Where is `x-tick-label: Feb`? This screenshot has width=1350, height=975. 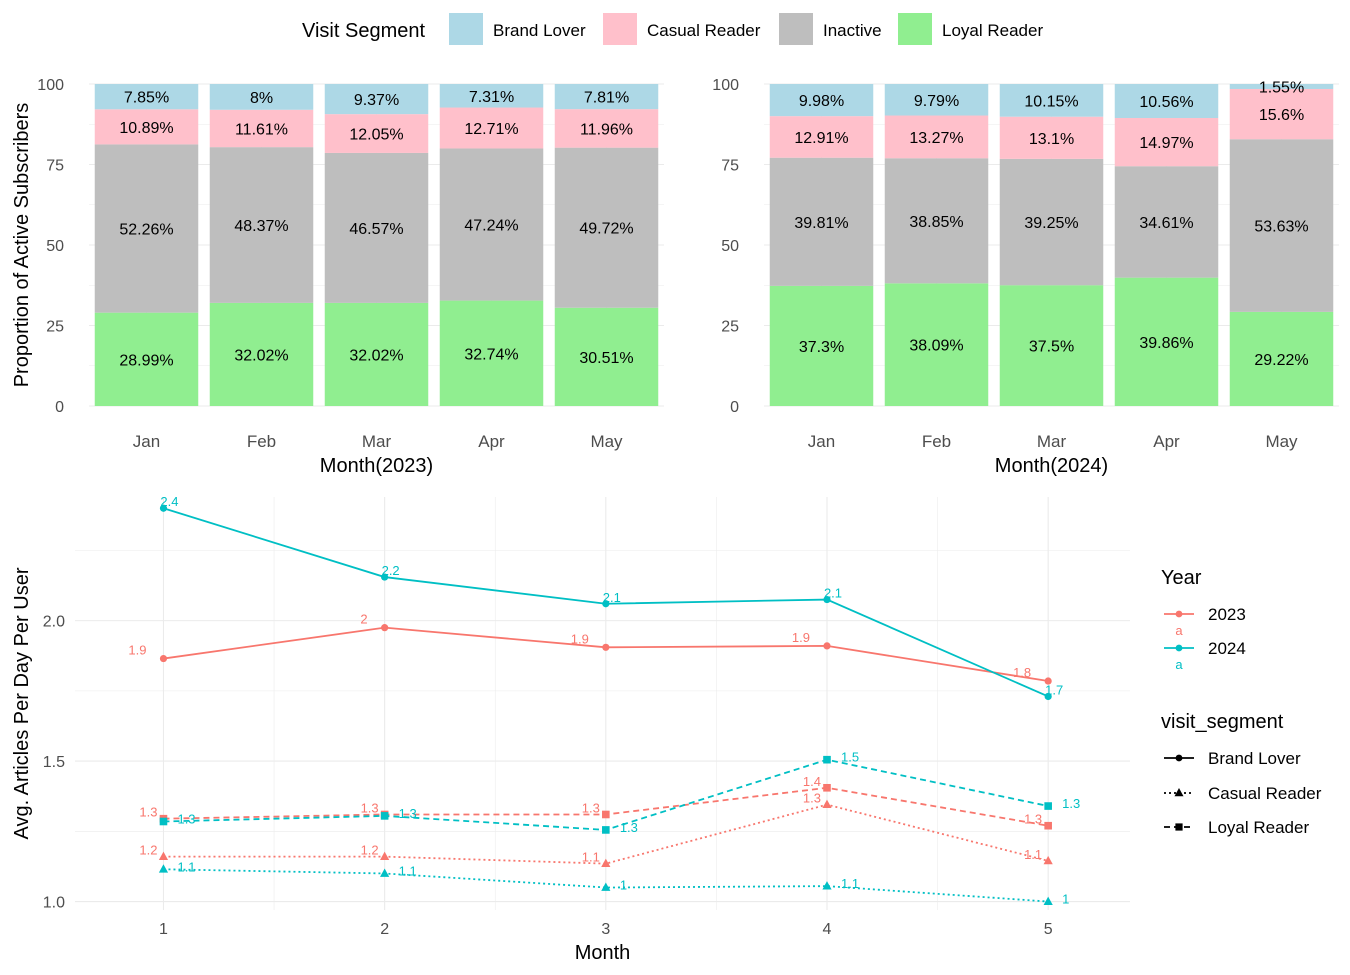
x-tick-label: Feb is located at coordinates (936, 441).